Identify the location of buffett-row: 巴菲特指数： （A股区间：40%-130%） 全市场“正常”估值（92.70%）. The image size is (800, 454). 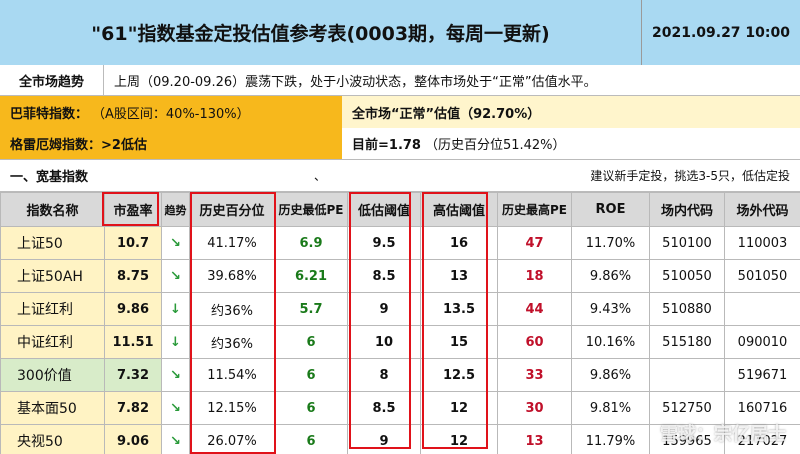
(400, 112).